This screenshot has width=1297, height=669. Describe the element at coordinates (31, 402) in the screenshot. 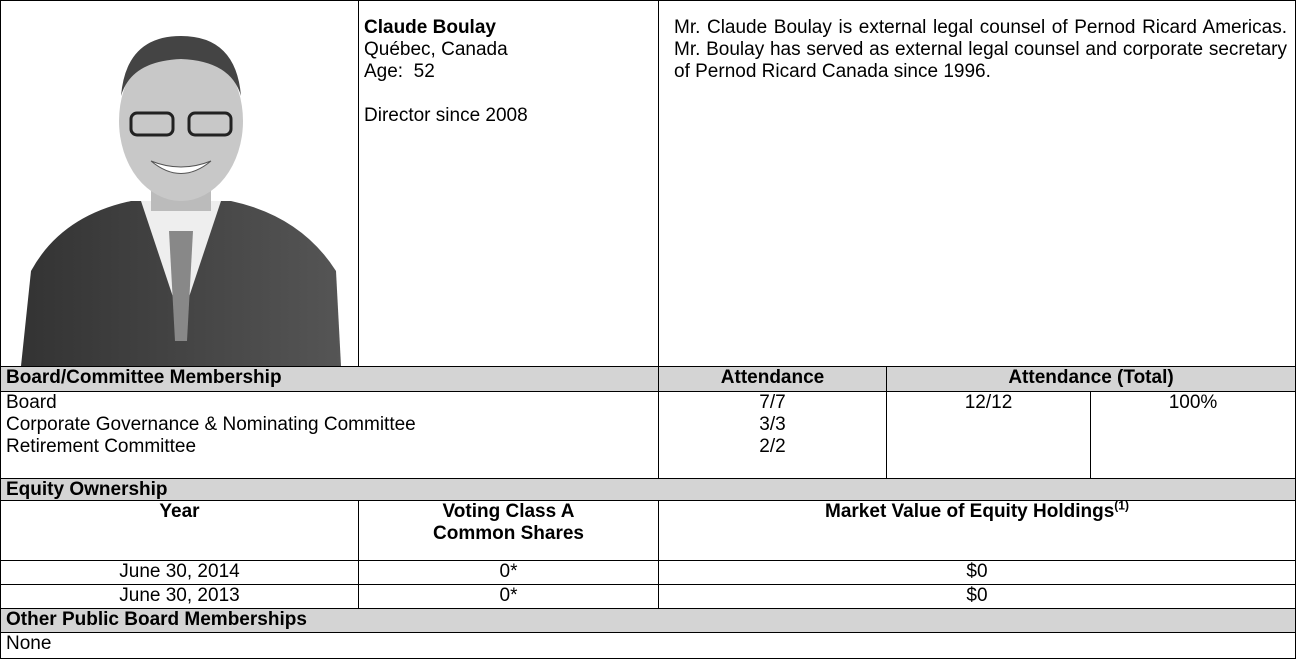

I see `committee: Board` at that location.